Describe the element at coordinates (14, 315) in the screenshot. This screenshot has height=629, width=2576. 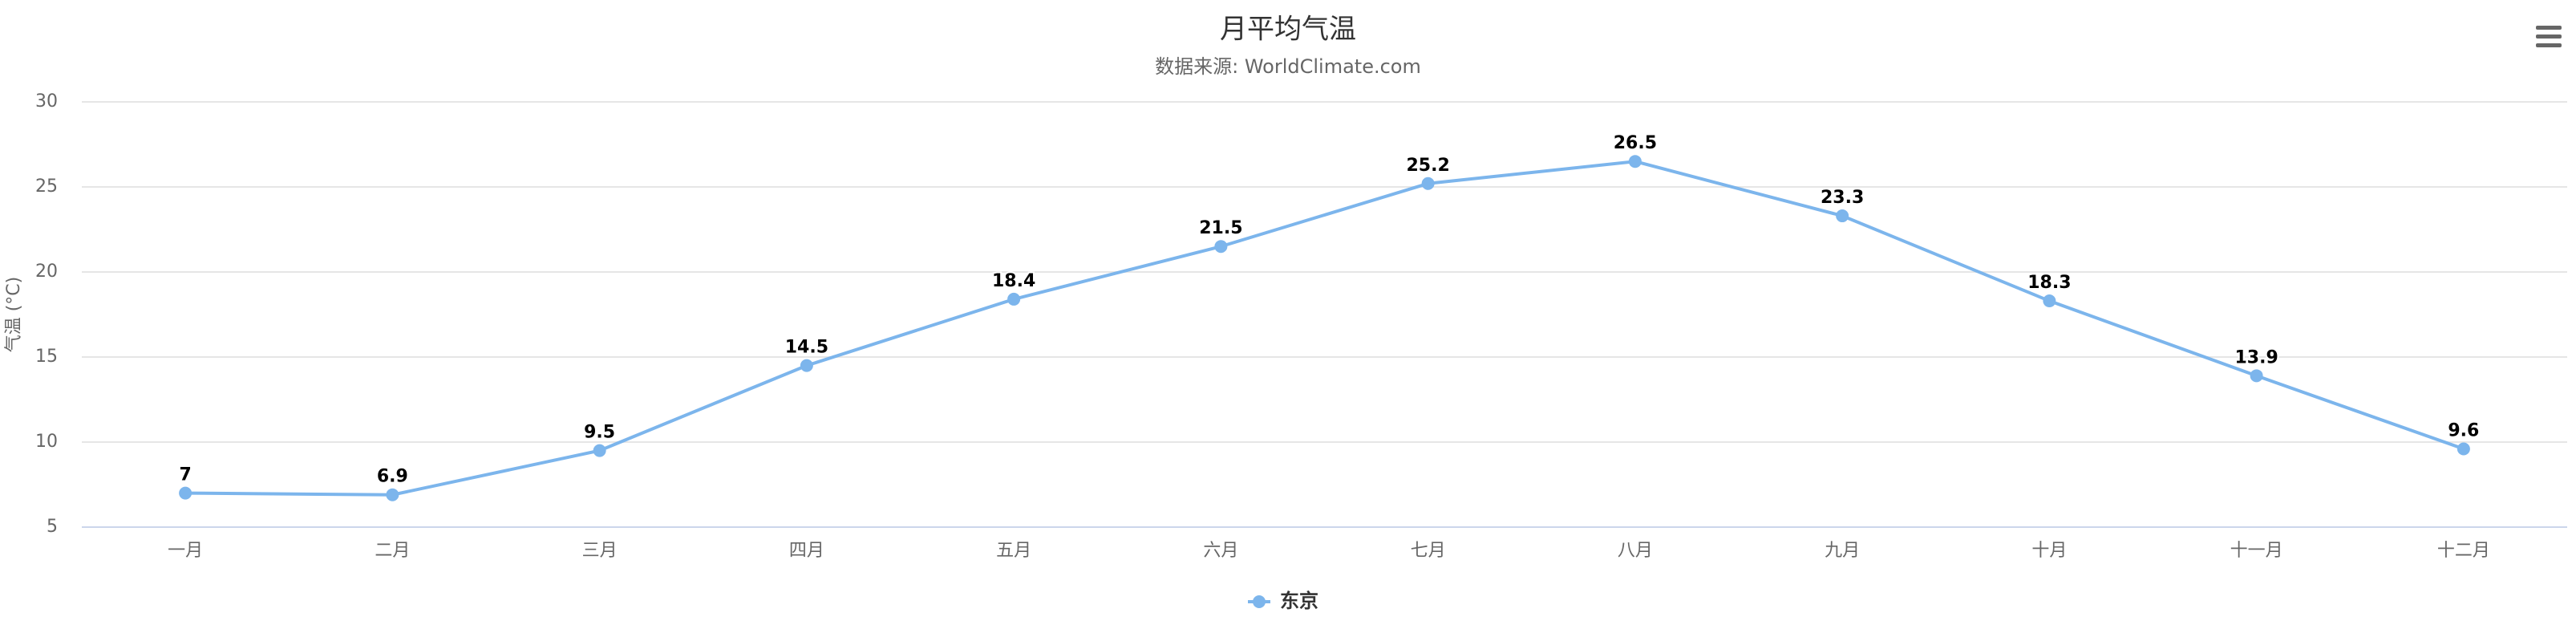
I see `y-axis-title: 气温 (°C)` at that location.